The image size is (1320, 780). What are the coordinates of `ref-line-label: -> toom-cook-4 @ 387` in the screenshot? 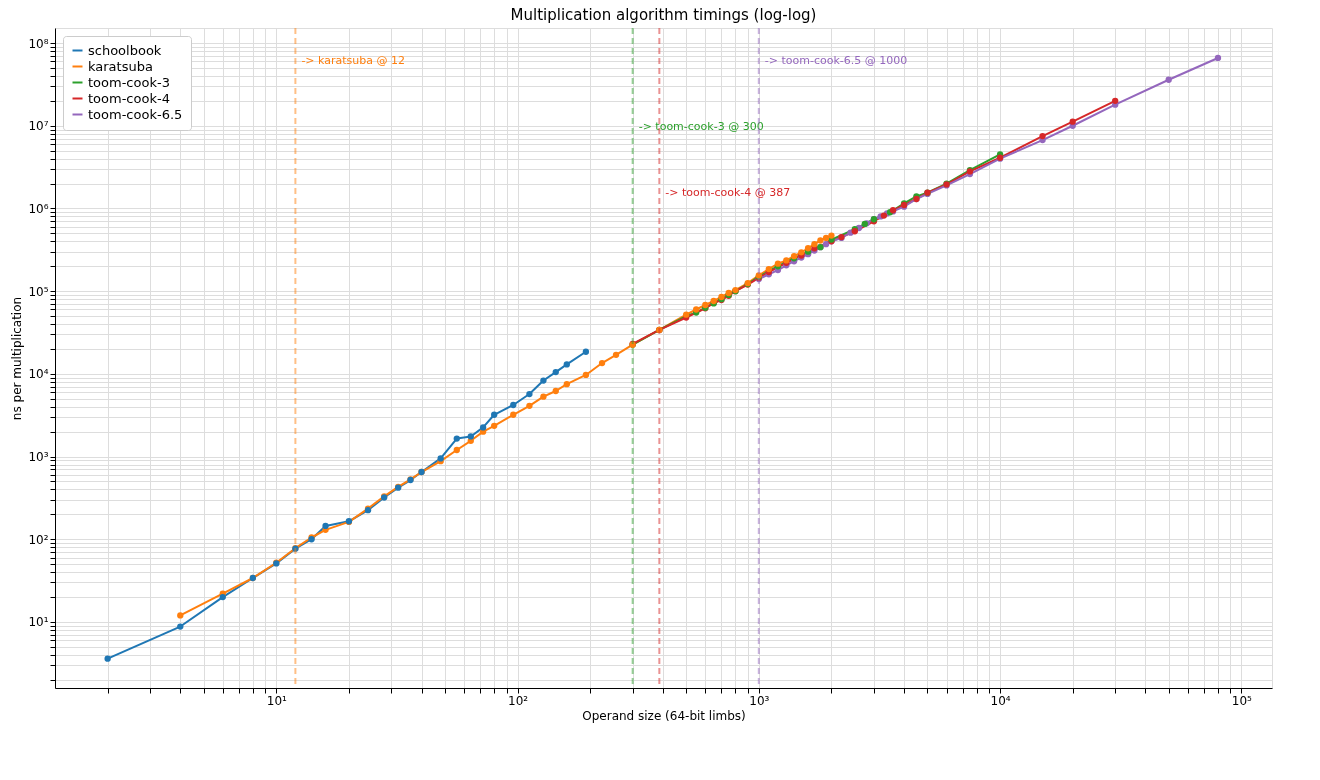 It's located at (728, 192).